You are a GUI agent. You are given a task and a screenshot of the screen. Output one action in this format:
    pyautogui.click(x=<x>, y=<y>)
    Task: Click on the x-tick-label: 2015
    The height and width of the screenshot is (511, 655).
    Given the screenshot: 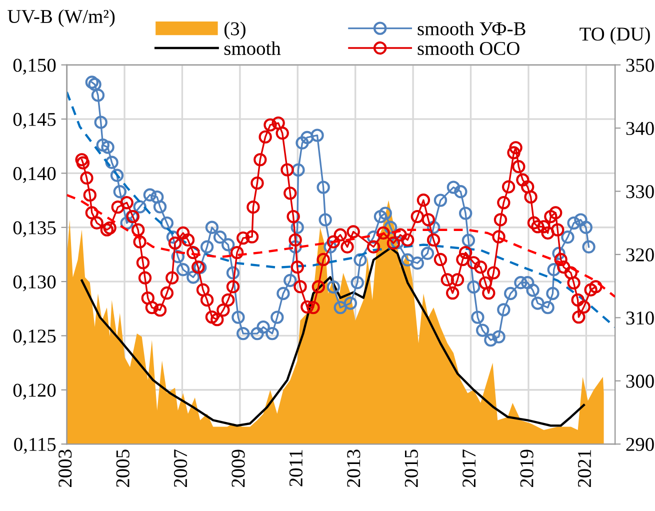 What is the action you would take?
    pyautogui.click(x=411, y=468)
    